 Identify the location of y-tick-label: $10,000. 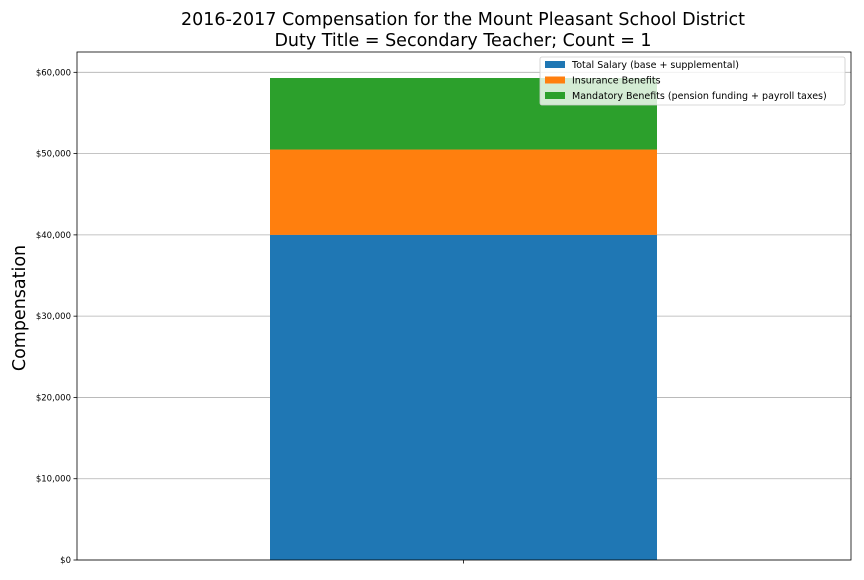
(53, 480).